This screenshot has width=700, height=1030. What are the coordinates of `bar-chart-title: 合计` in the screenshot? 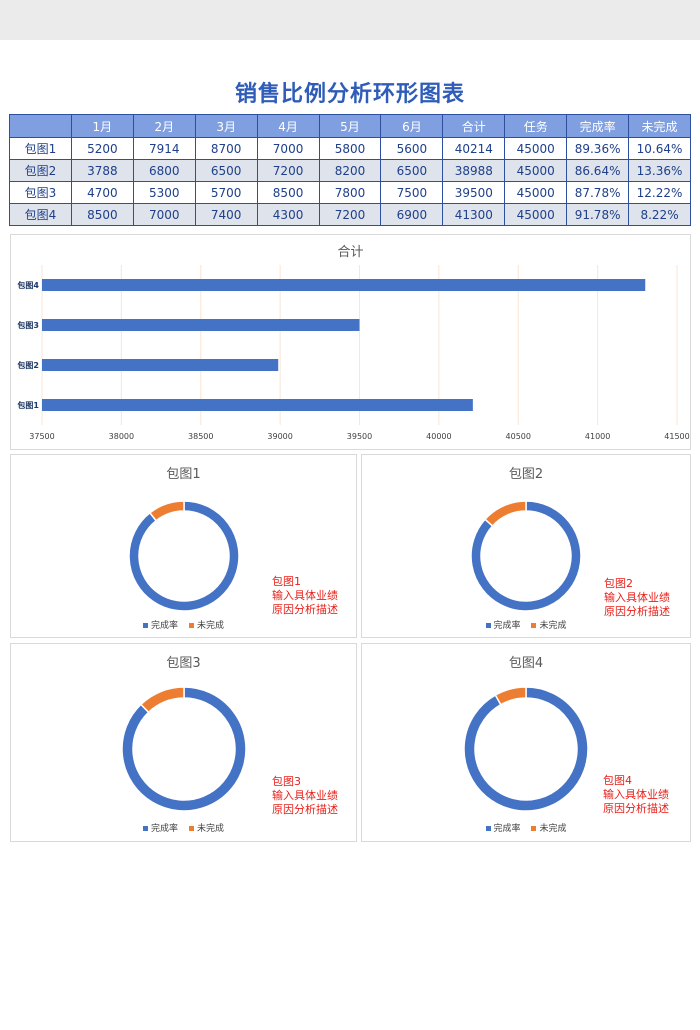 It's located at (350, 252).